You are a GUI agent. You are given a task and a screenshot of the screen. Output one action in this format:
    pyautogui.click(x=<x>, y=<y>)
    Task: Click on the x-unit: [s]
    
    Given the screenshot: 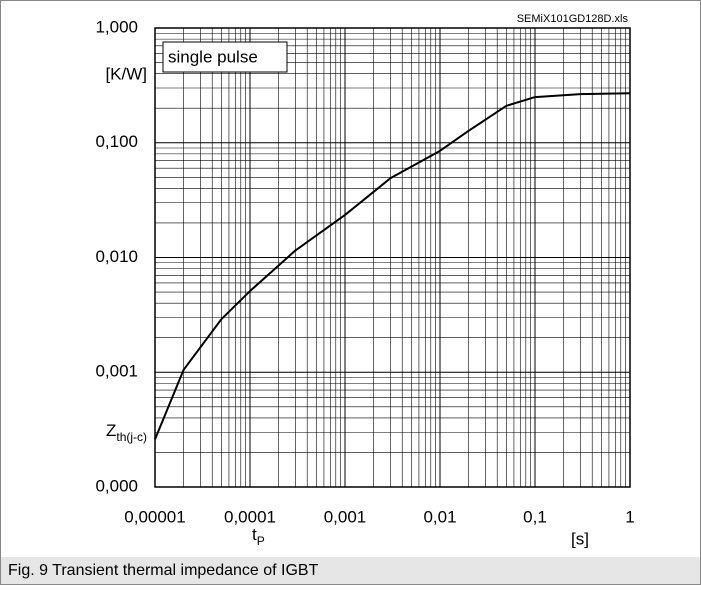 What is the action you would take?
    pyautogui.click(x=580, y=538)
    